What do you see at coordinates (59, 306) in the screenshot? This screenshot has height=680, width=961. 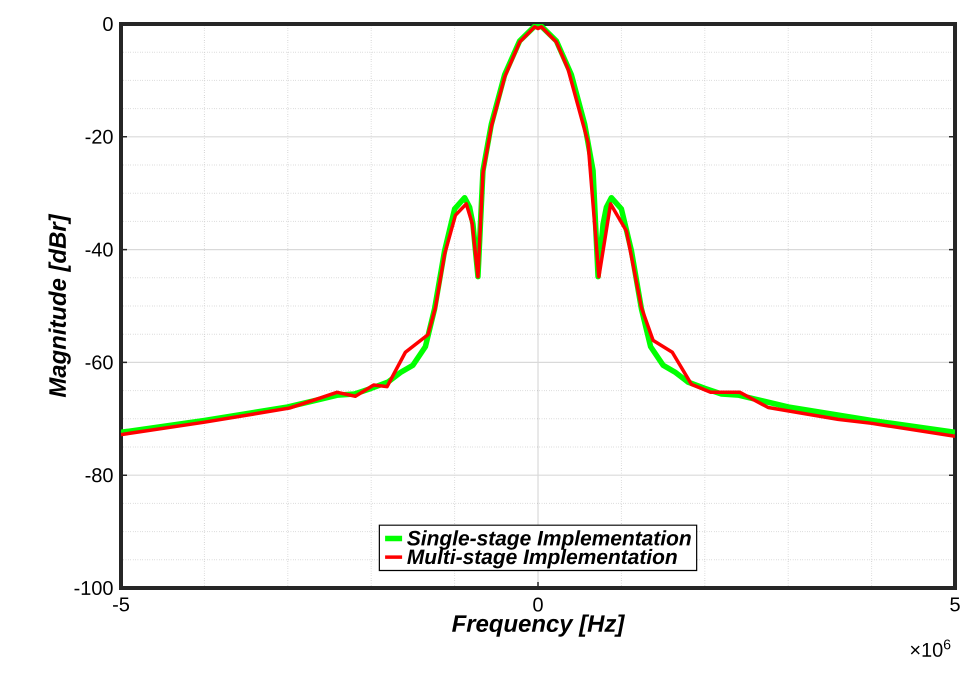 I see `y-axis-title: Magnitude [dBr]` at bounding box center [59, 306].